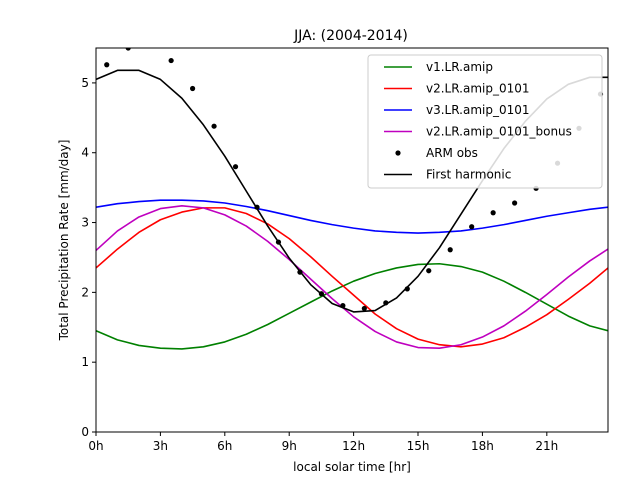  Describe the element at coordinates (398, 153) in the screenshot. I see `legend-swatch` at that location.